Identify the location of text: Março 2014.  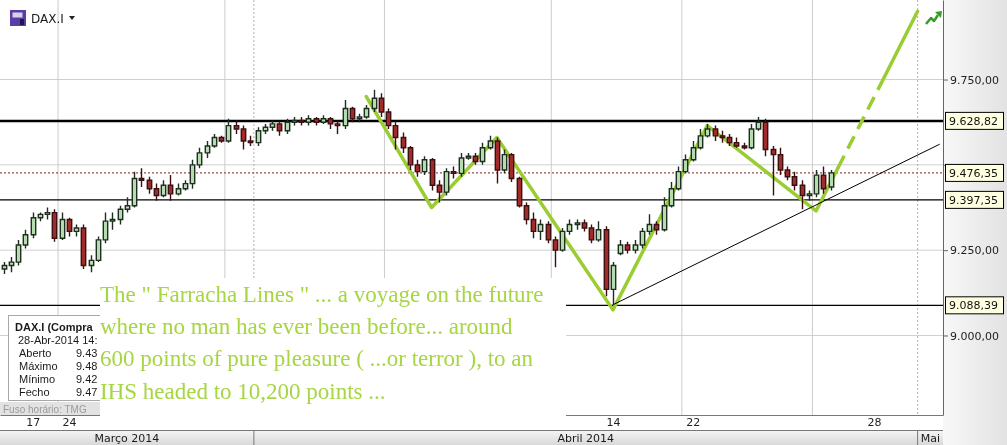
(127, 438).